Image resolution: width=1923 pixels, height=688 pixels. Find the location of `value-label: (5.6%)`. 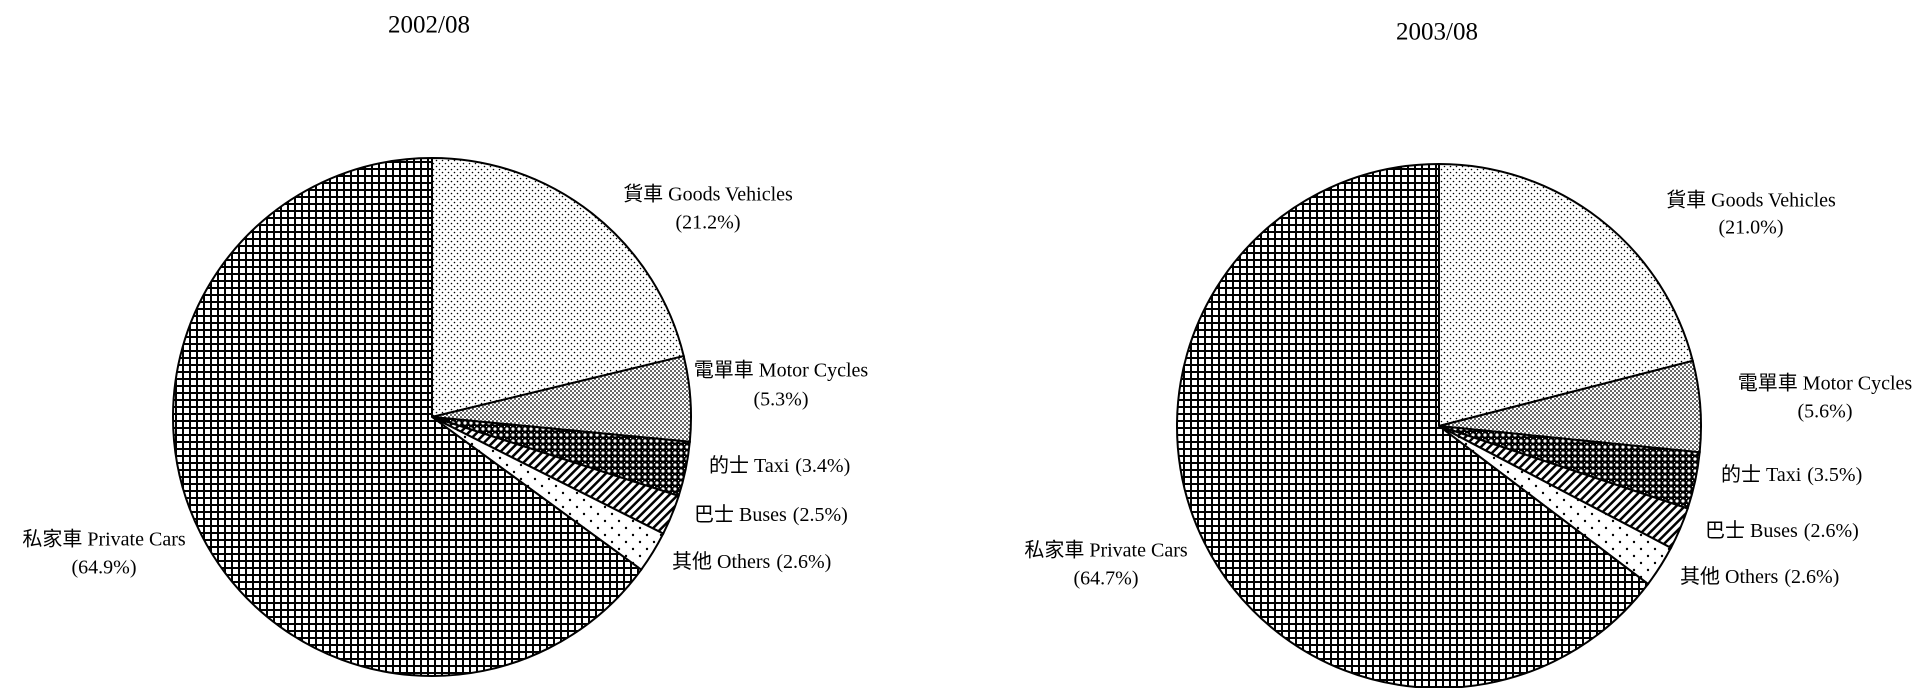

value-label: (5.6%) is located at coordinates (1825, 412).